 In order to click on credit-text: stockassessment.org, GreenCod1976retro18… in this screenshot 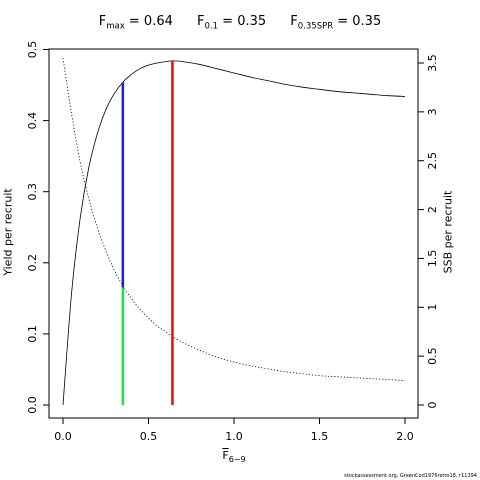, I will do `click(410, 476)`.